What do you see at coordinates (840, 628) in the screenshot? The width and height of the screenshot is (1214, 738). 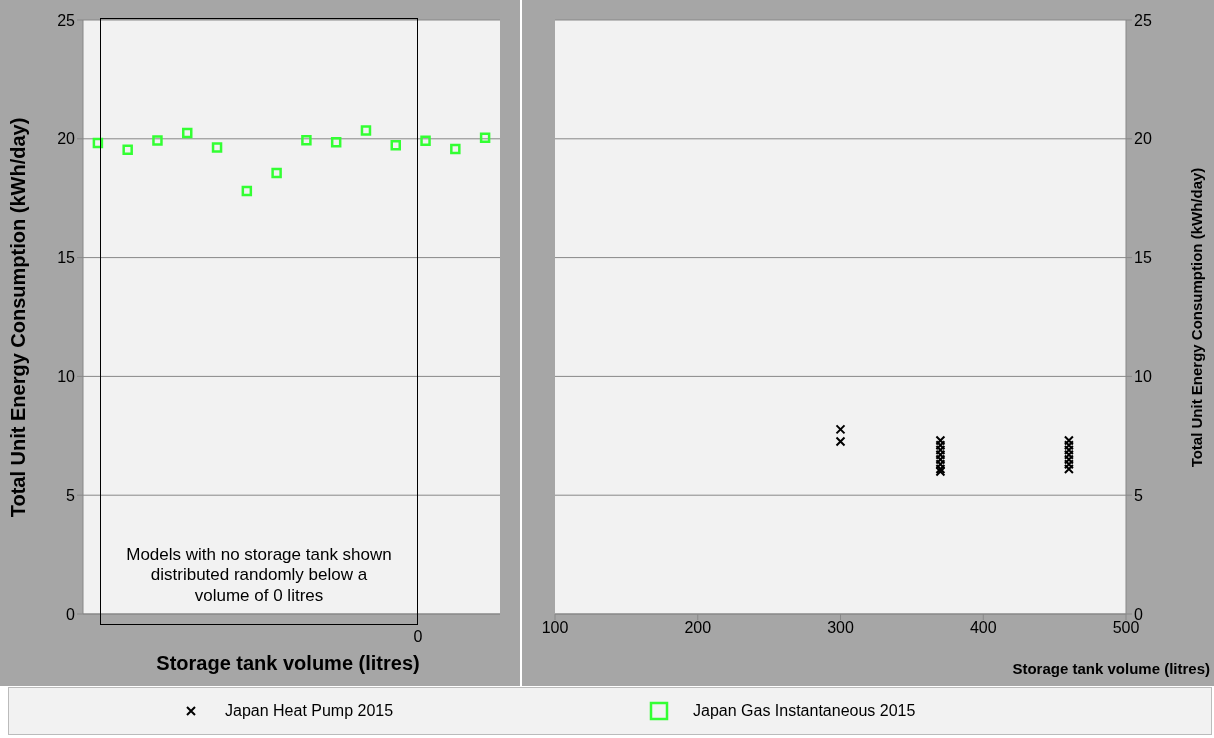 I see `x-tick-label: 300` at bounding box center [840, 628].